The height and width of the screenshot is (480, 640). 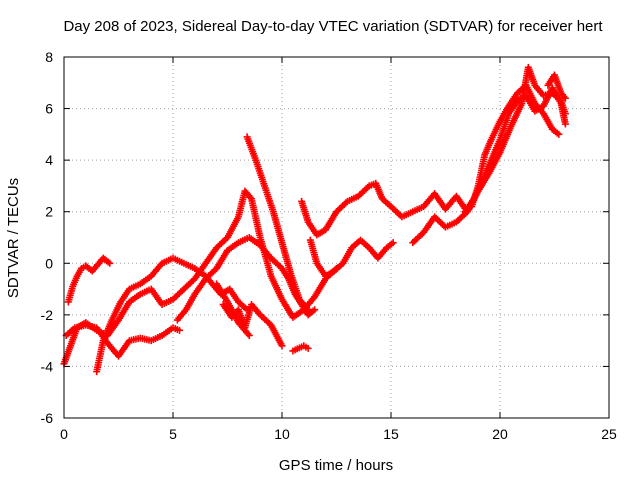 I want to click on series-track-d, so click(x=172, y=315).